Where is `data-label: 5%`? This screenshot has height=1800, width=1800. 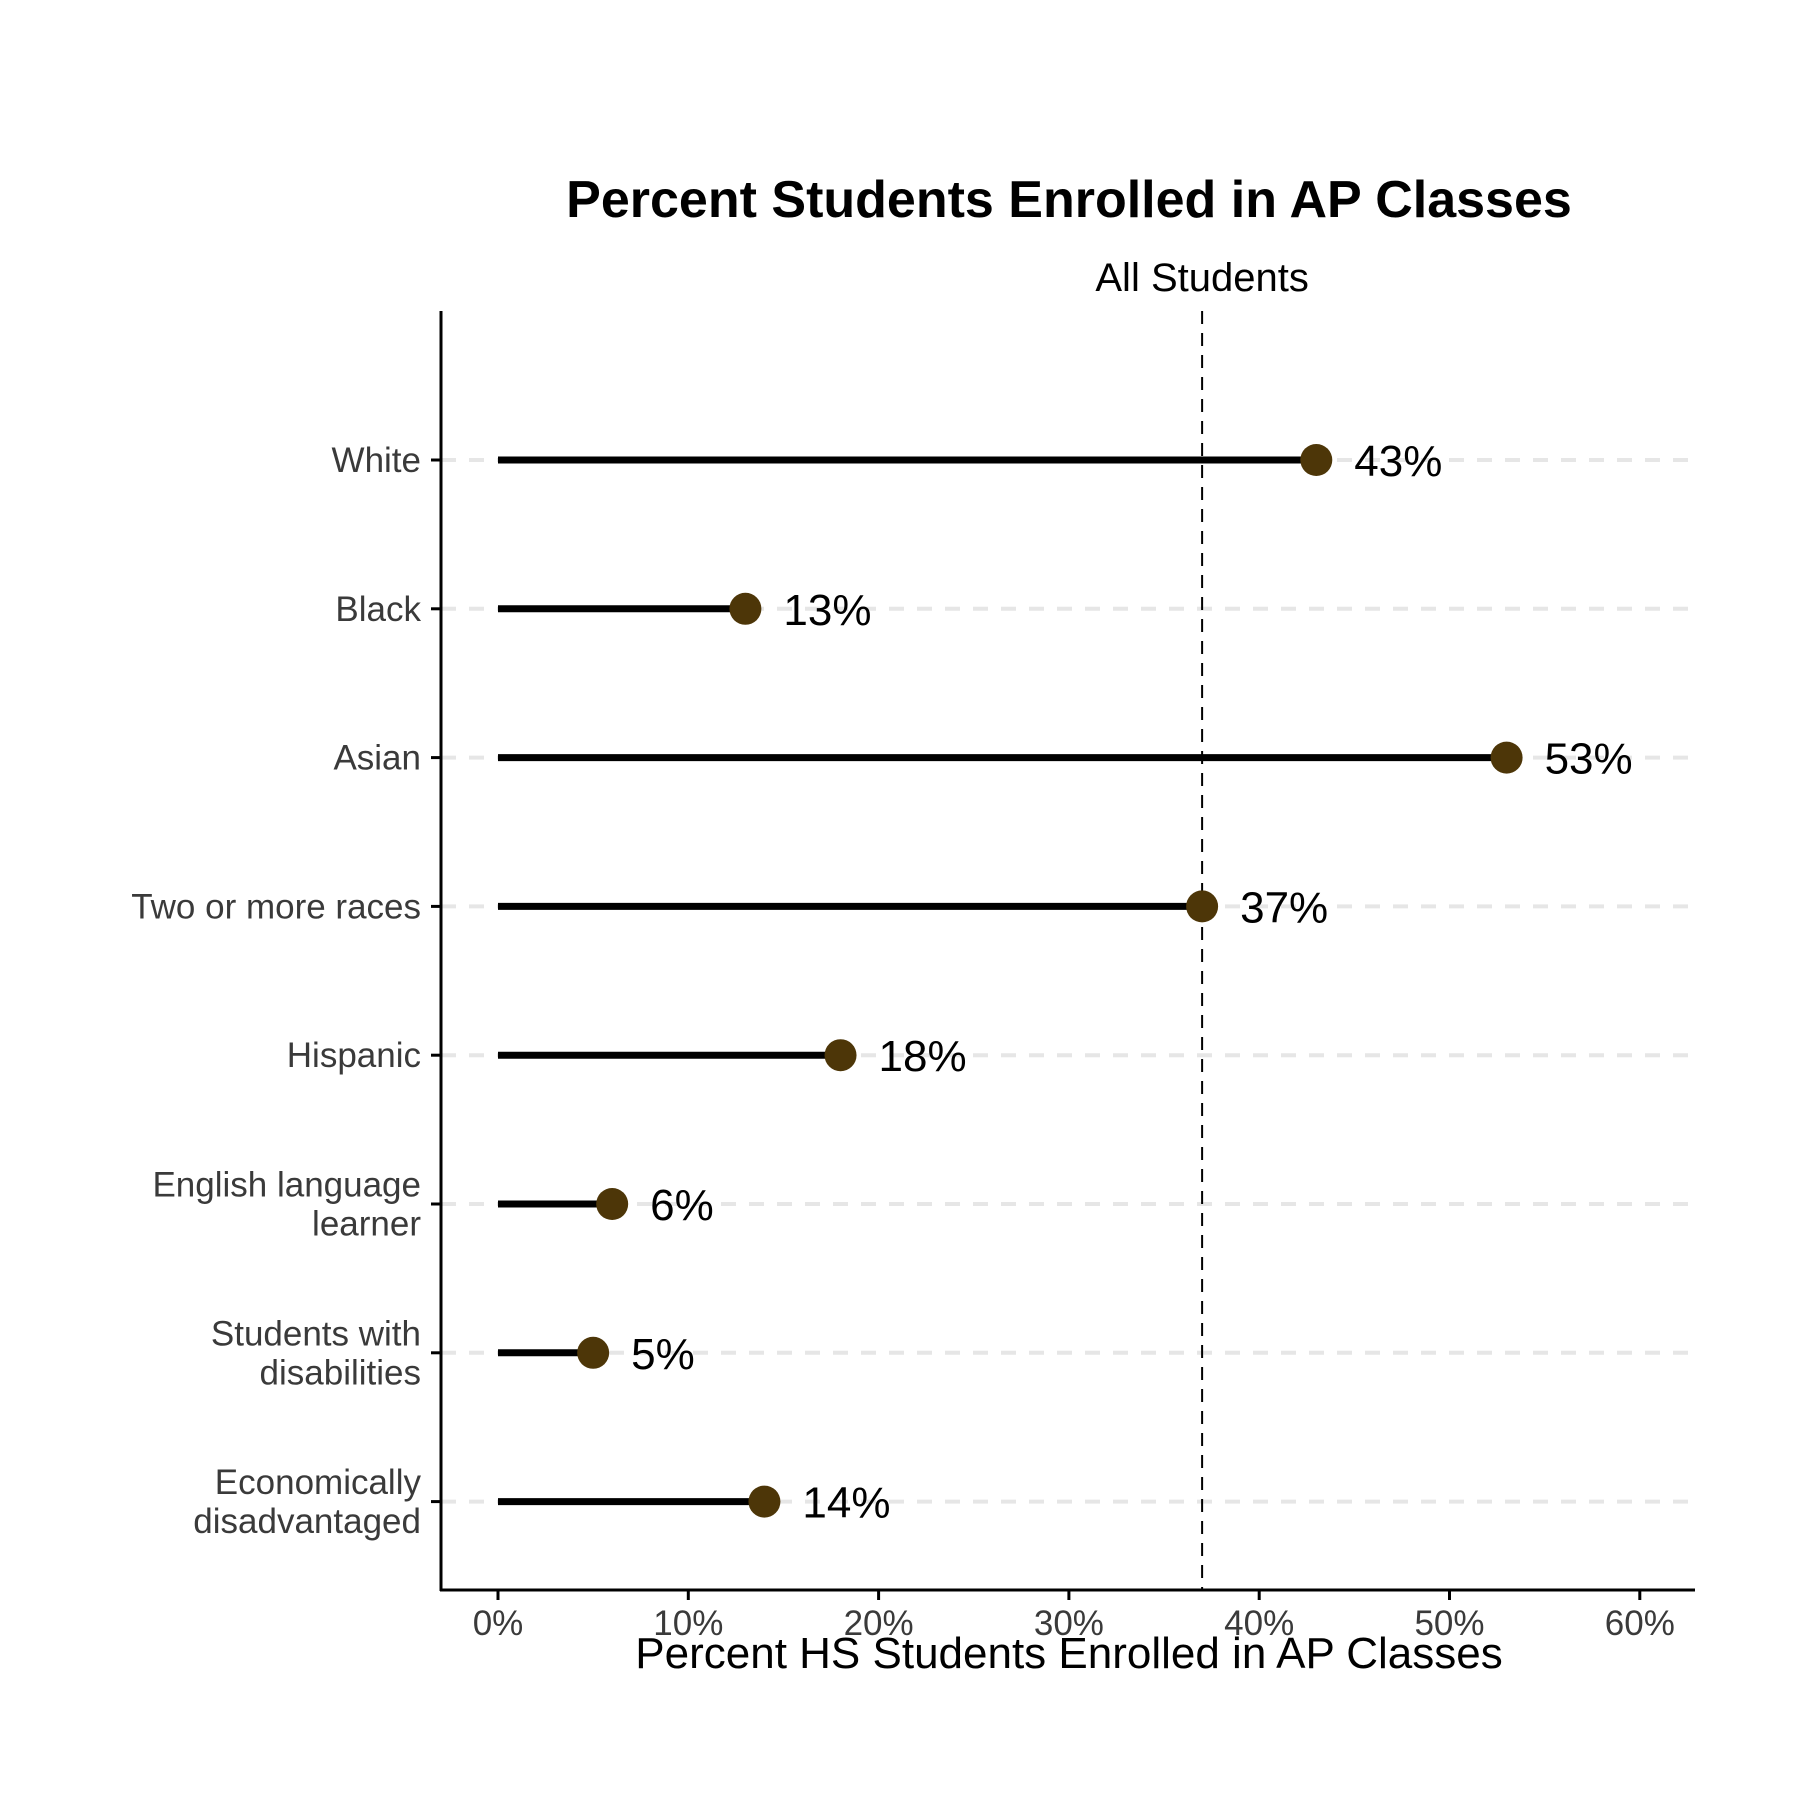
data-label: 5% is located at coordinates (663, 1354).